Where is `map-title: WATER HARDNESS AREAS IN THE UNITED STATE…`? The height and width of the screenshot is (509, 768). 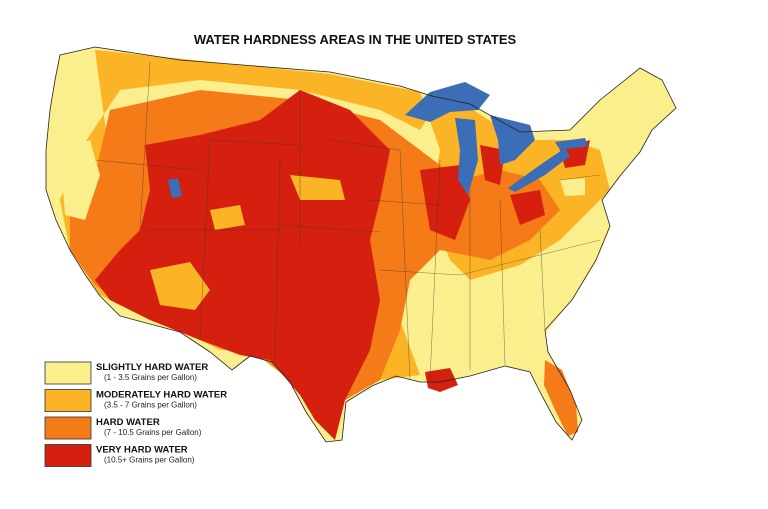
map-title: WATER HARDNESS AREAS IN THE UNITED STATE… is located at coordinates (355, 39).